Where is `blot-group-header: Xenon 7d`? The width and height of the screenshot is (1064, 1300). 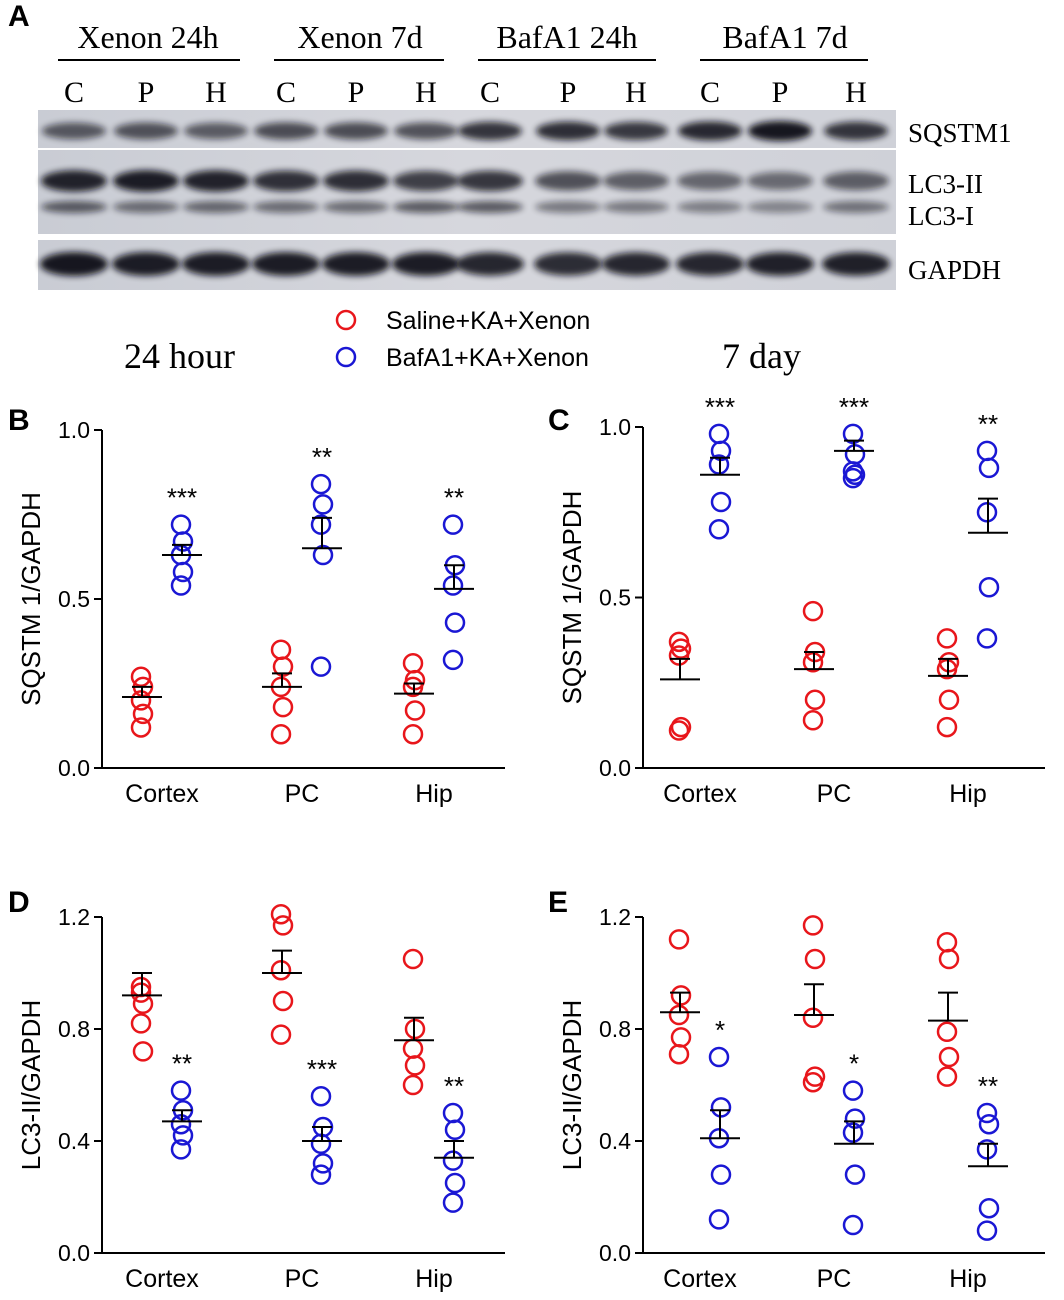
blot-group-header: Xenon 7d is located at coordinates (359, 37).